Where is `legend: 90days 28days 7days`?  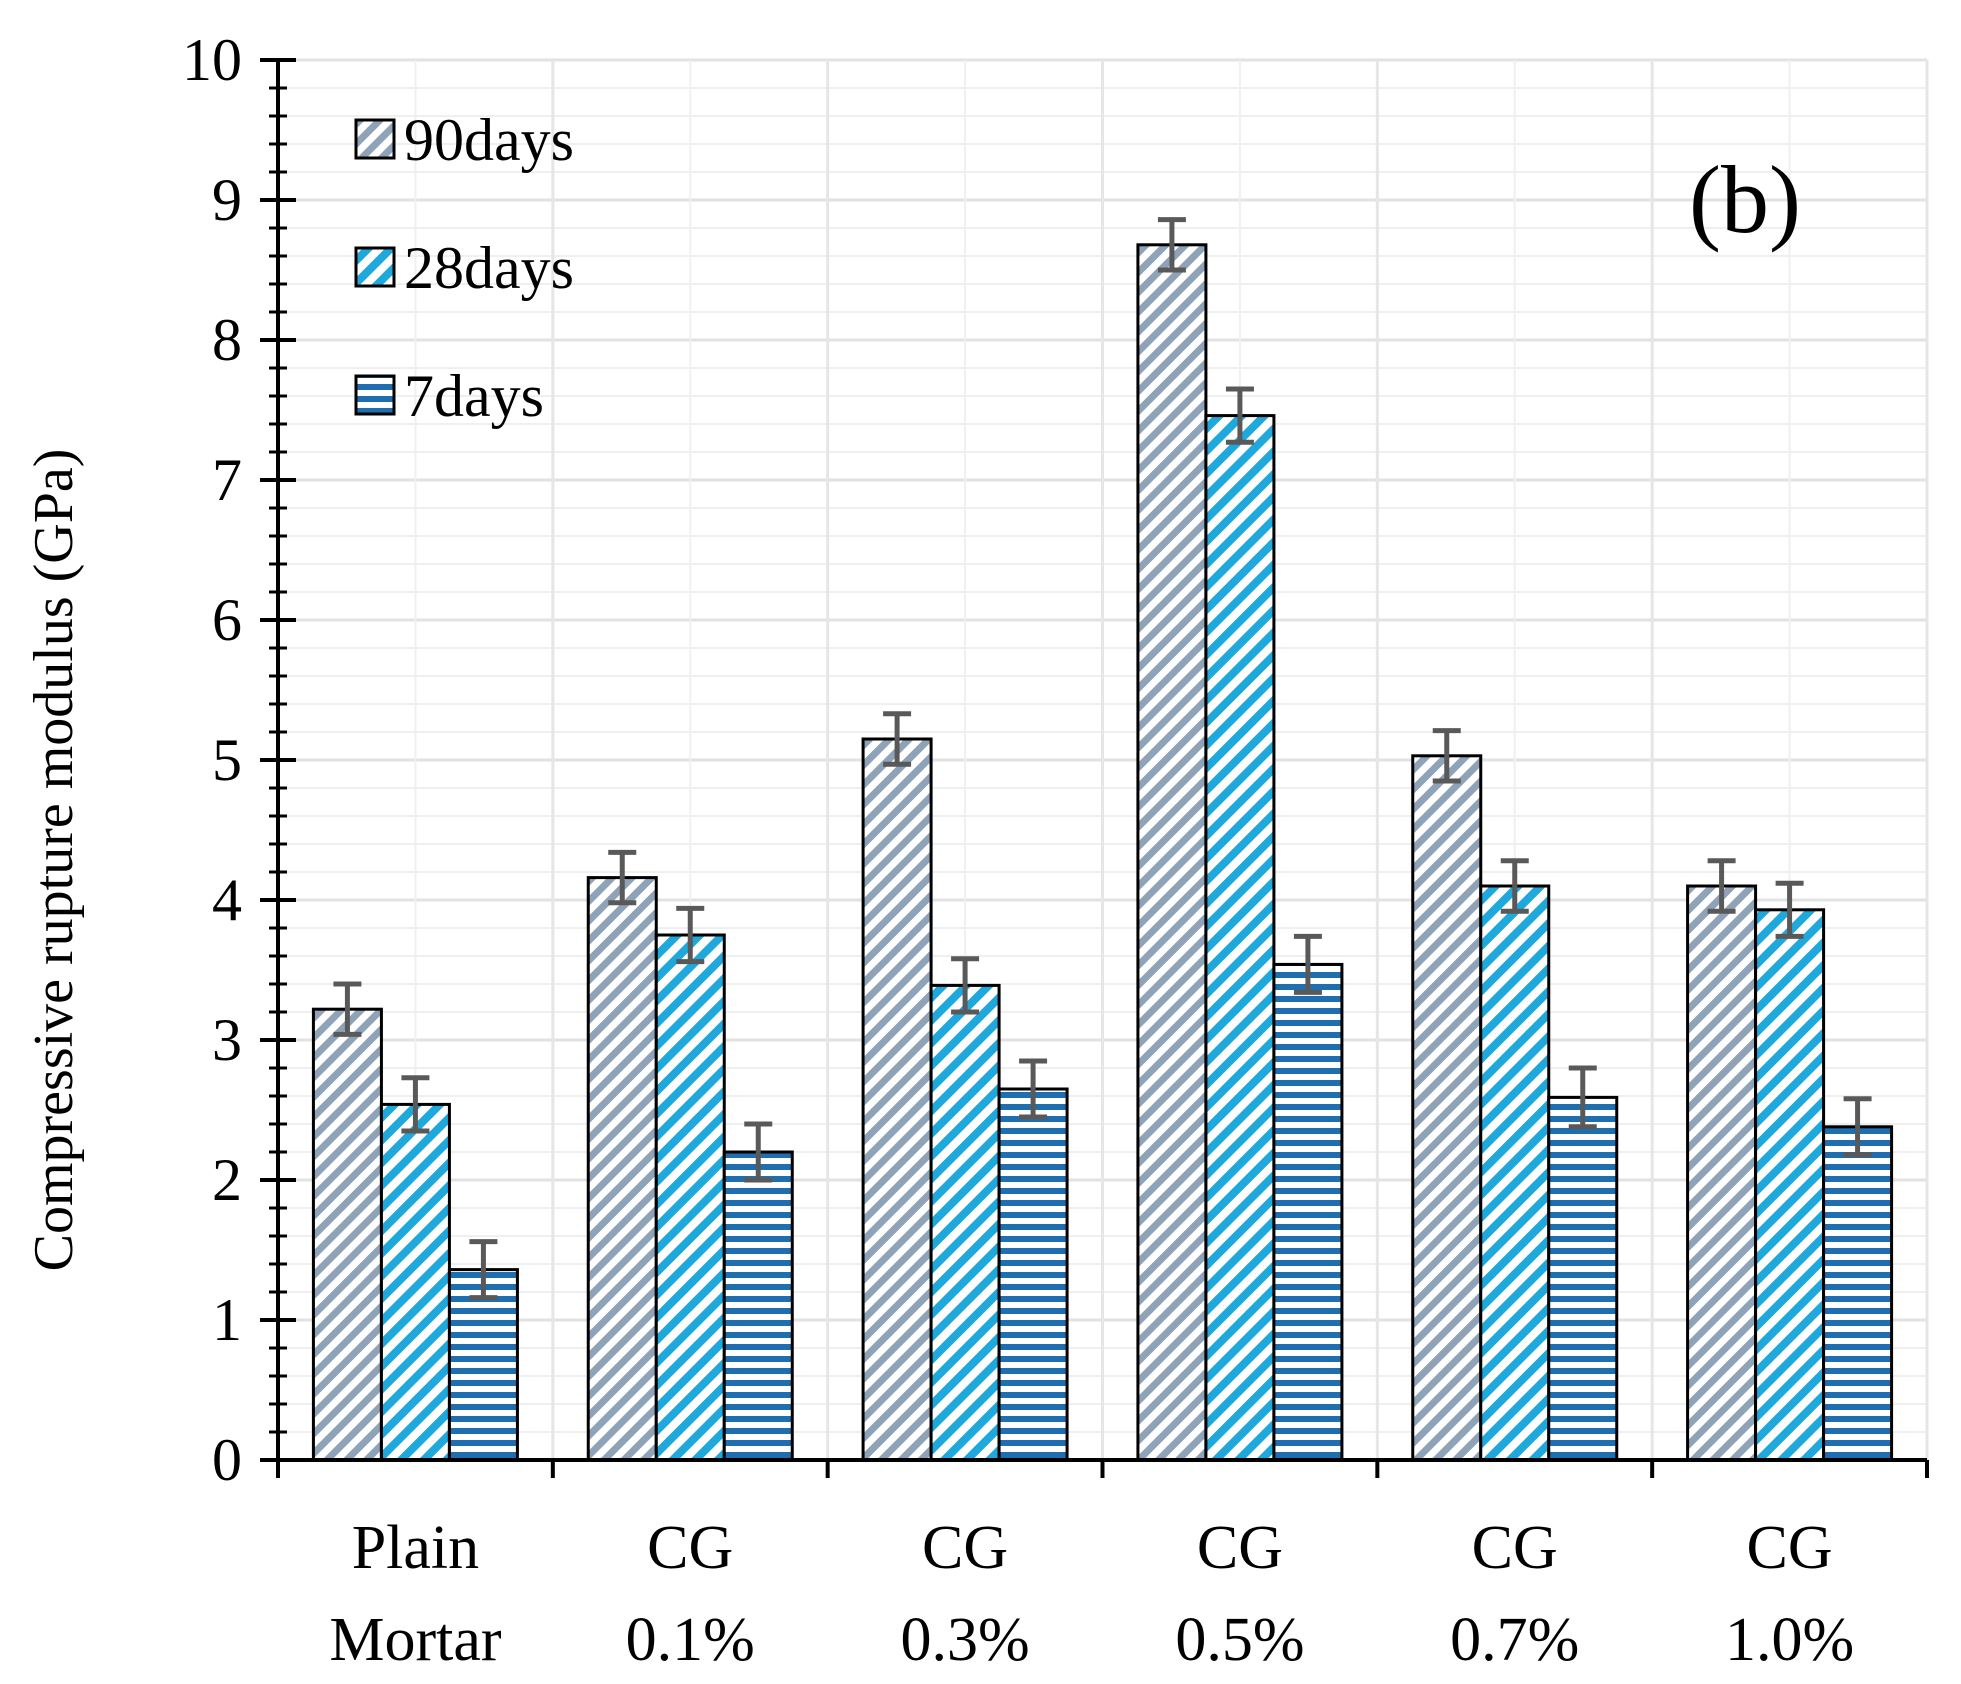
legend: 90days 28days 7days is located at coordinates (464, 268).